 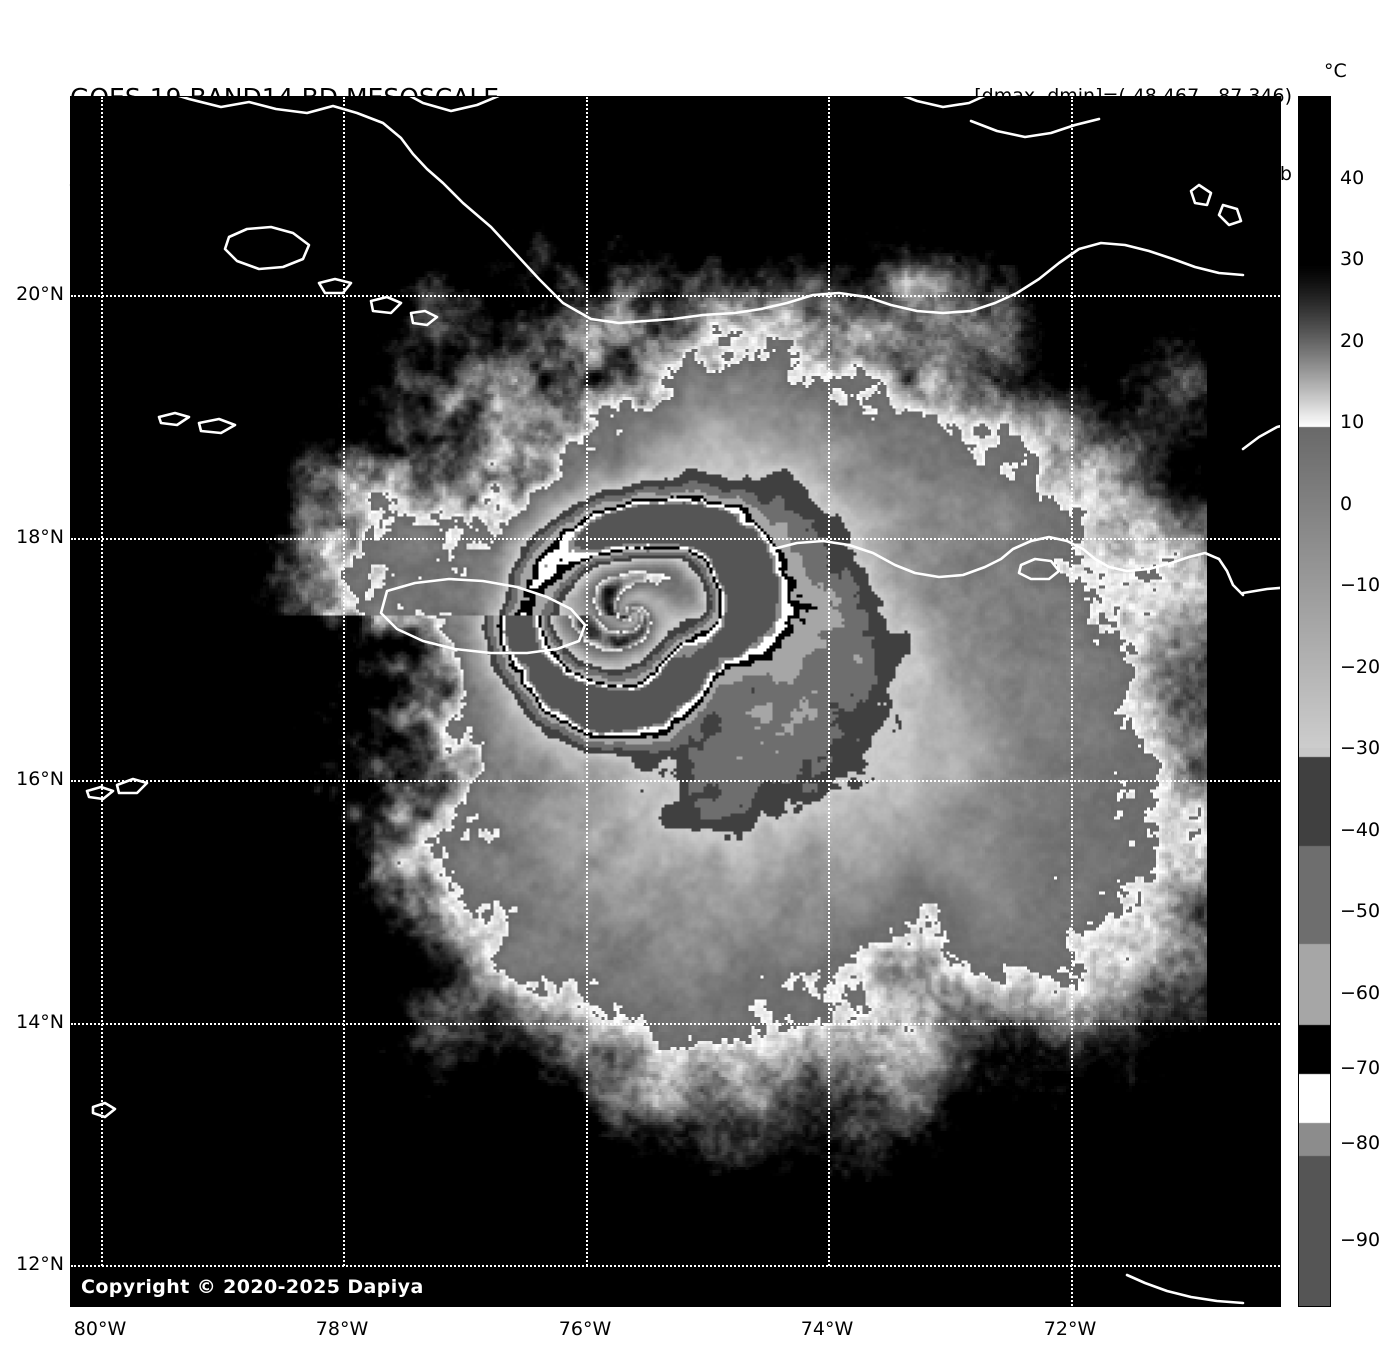 I want to click on xtick-label-76W: 76°W, so click(x=585, y=1329).